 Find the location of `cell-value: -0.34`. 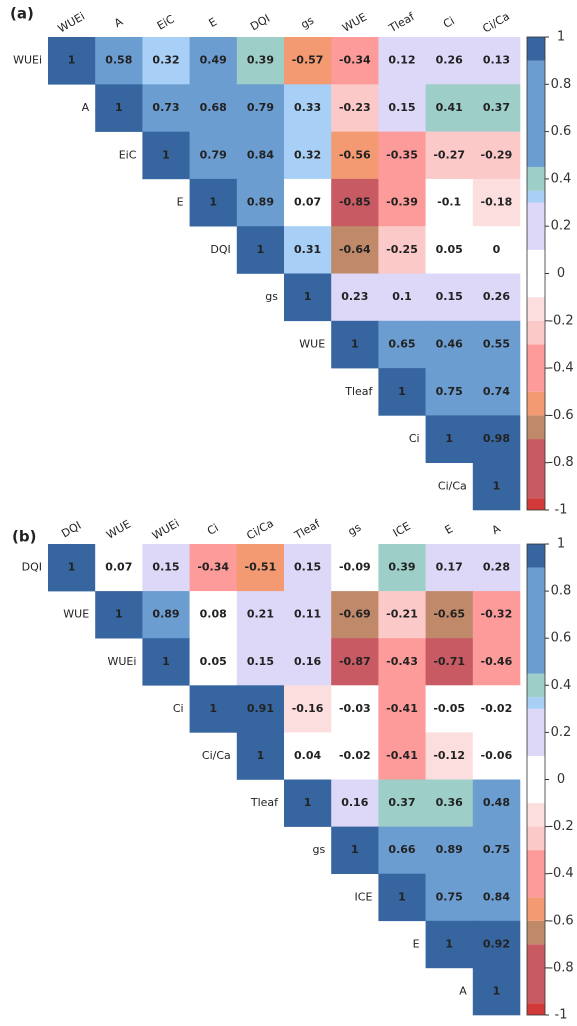

cell-value: -0.34 is located at coordinates (213, 567).